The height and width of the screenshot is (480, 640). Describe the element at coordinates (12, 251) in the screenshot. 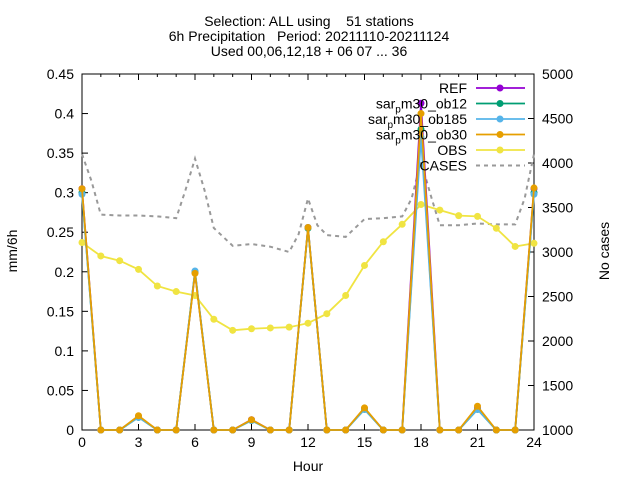

I see `y-axis-label: mm/6h` at that location.